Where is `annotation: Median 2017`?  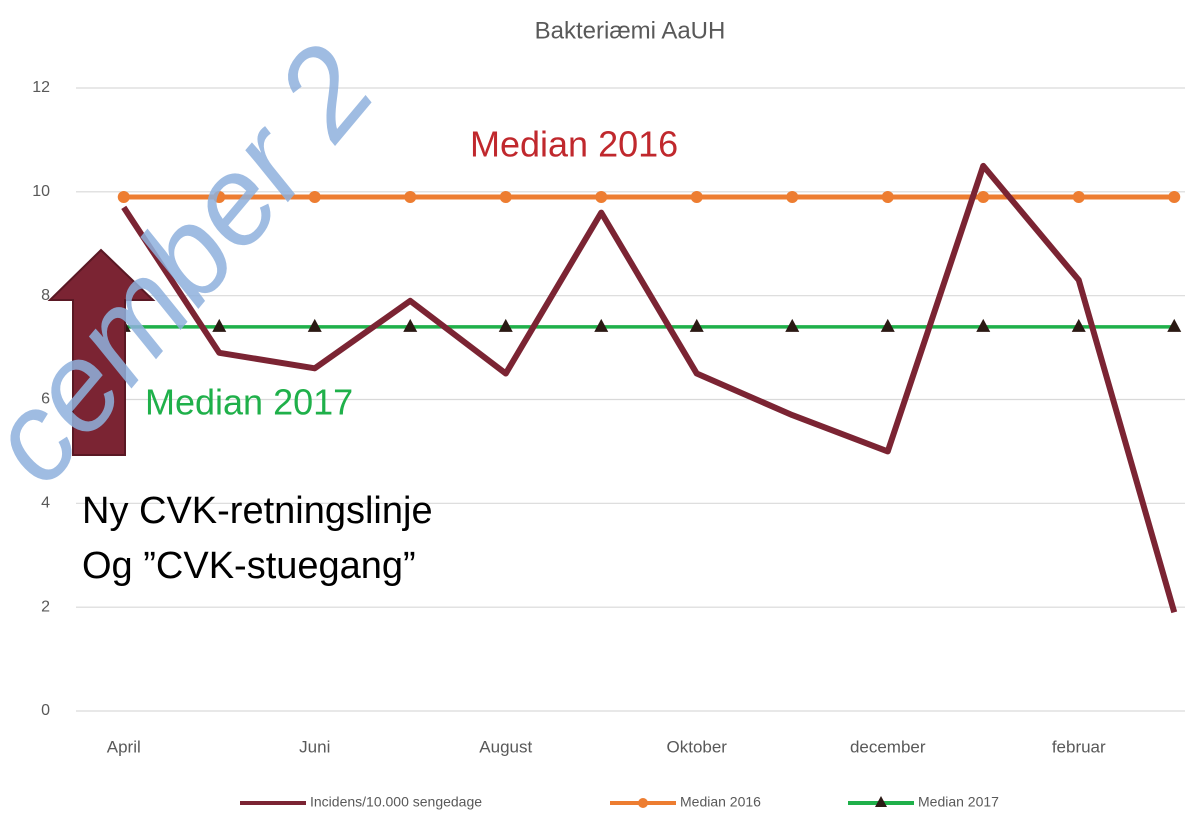 annotation: Median 2017 is located at coordinates (249, 402).